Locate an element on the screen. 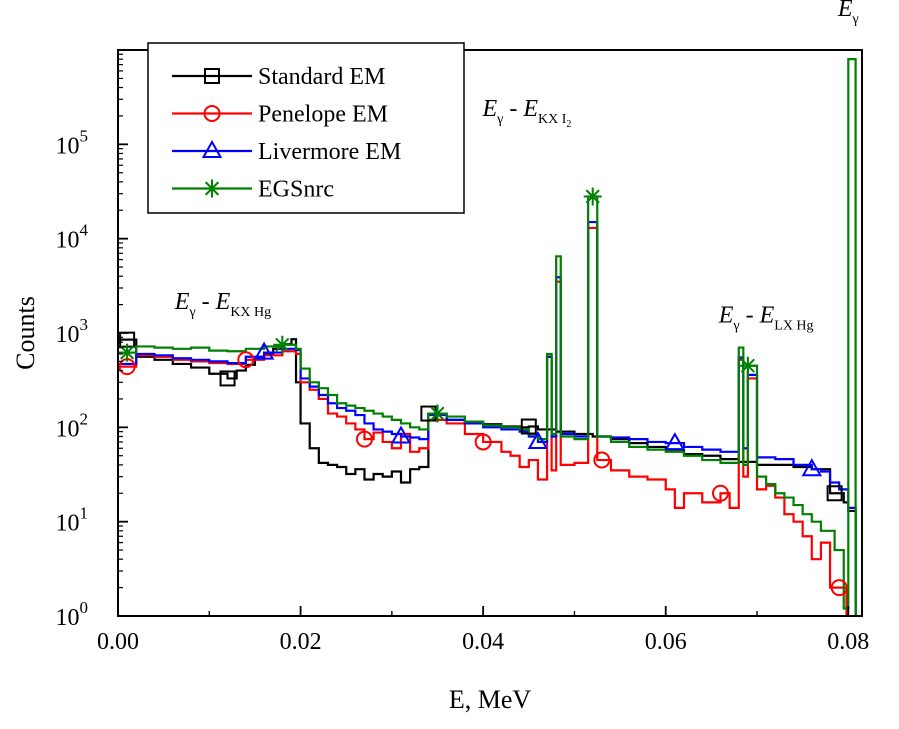  legend-label-1: Penelope EM is located at coordinates (323, 115).